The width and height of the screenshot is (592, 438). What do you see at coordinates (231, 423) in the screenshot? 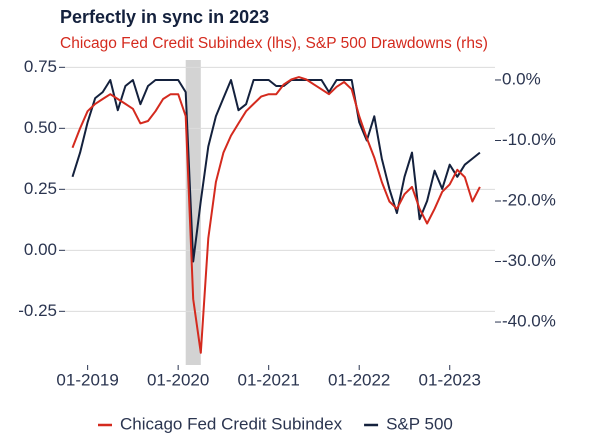
I see `legend-label: Chicago Fed Credit Subindex` at bounding box center [231, 423].